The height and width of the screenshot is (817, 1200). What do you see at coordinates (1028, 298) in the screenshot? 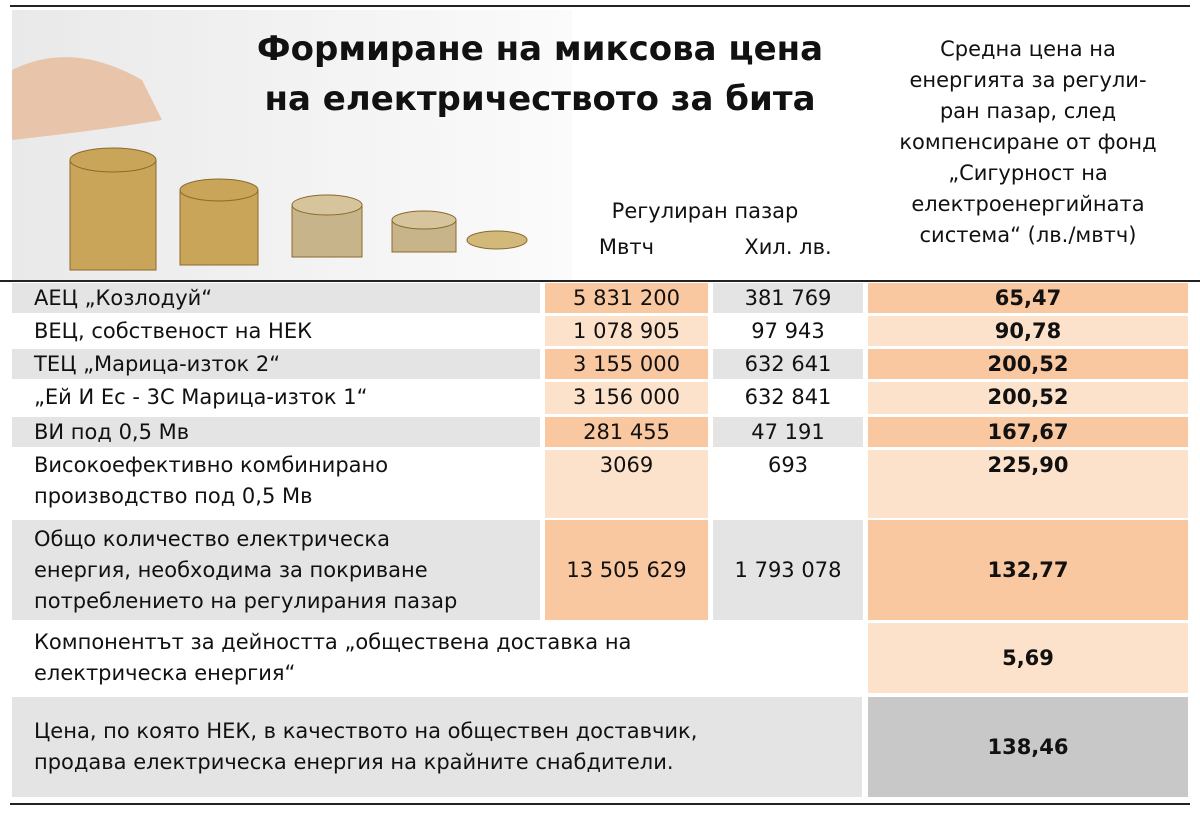
I see `price-cell: 65,47` at bounding box center [1028, 298].